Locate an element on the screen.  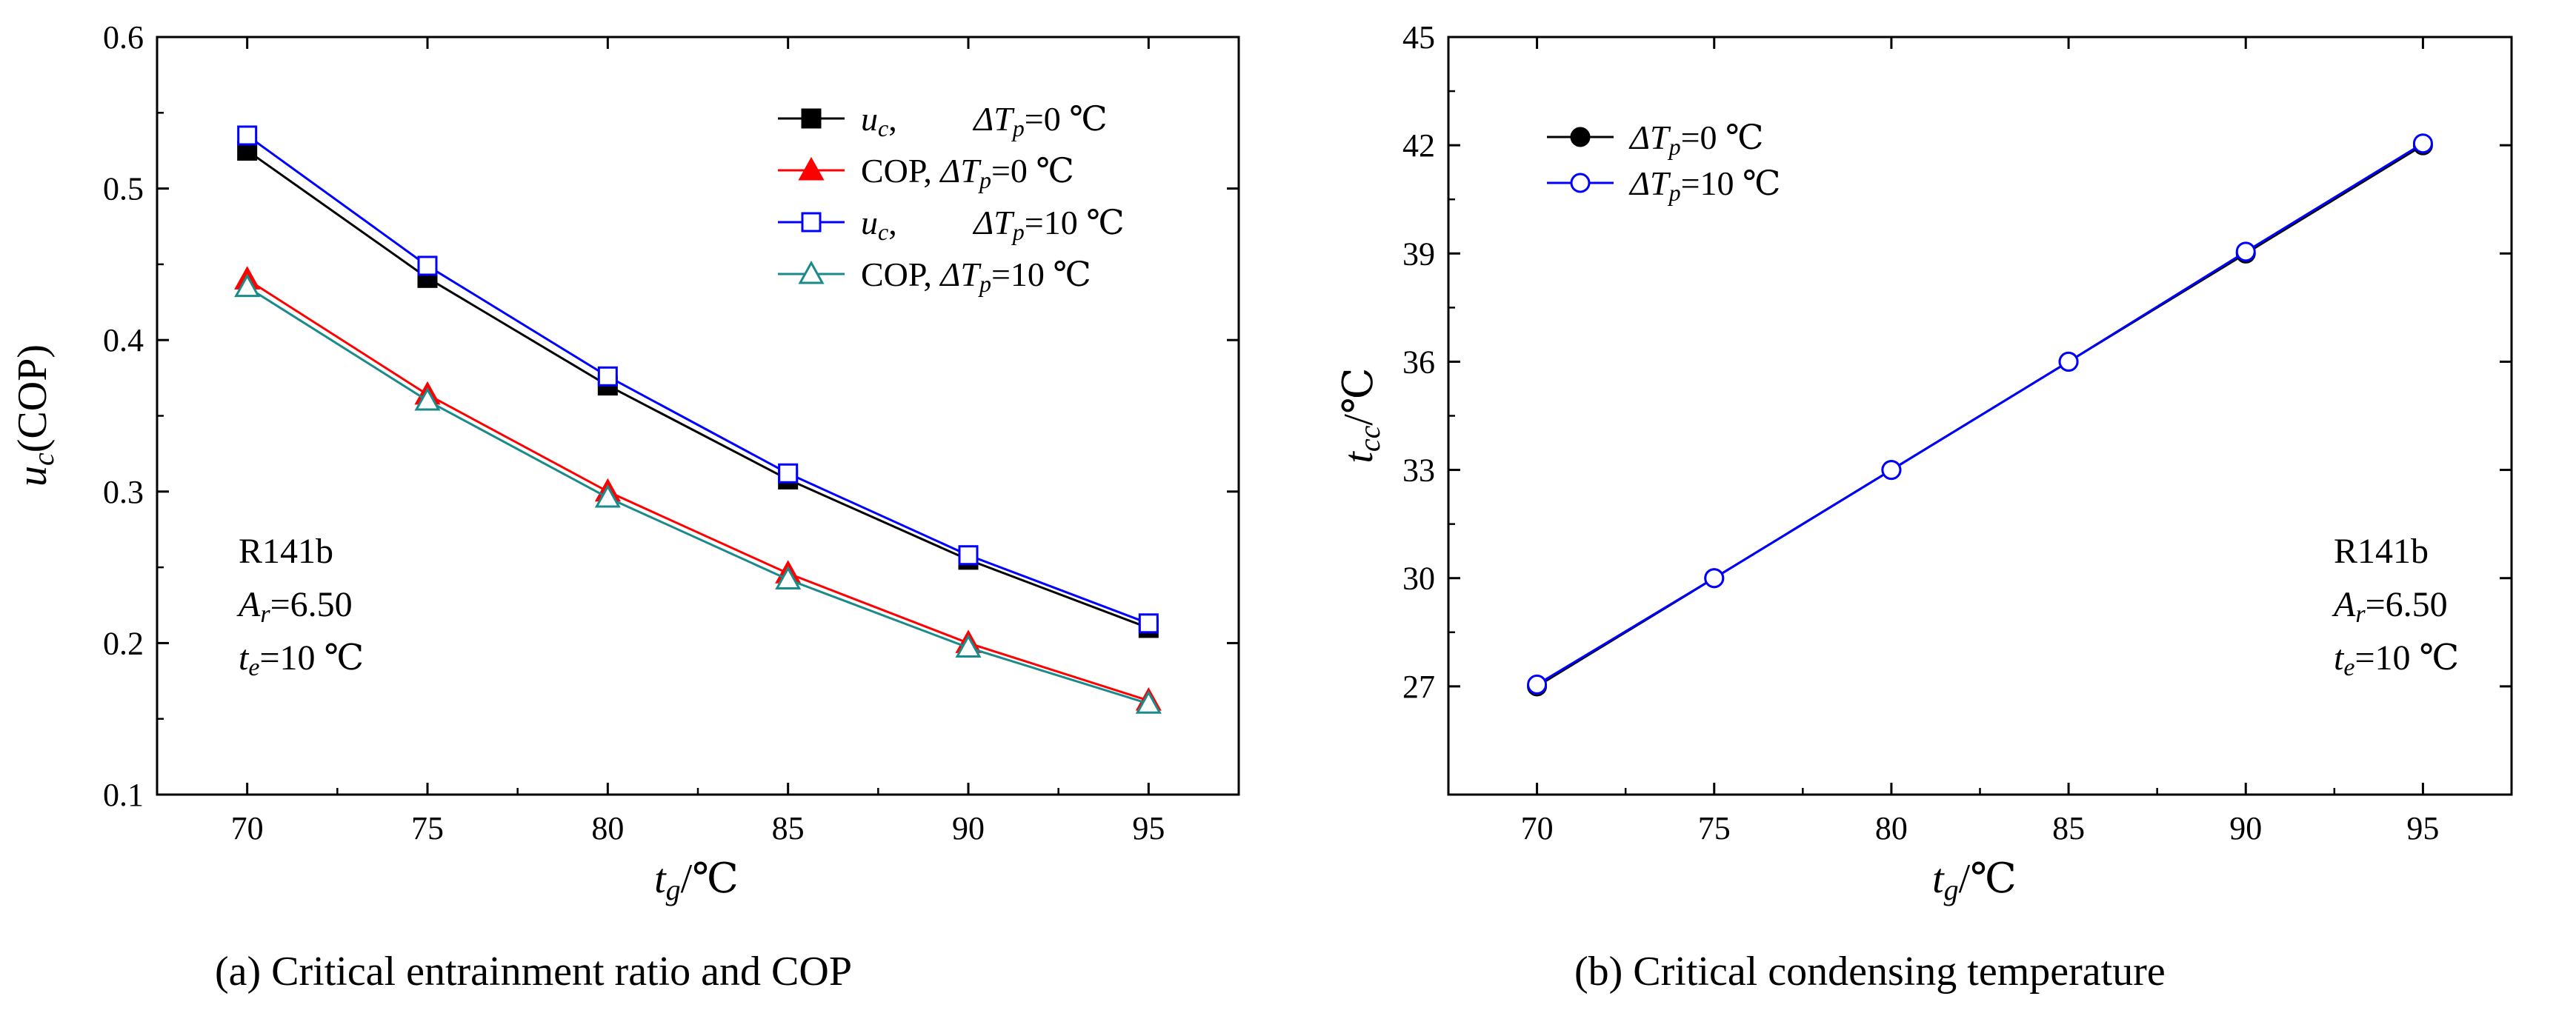
y-tick-label: 42 is located at coordinates (1418, 145).